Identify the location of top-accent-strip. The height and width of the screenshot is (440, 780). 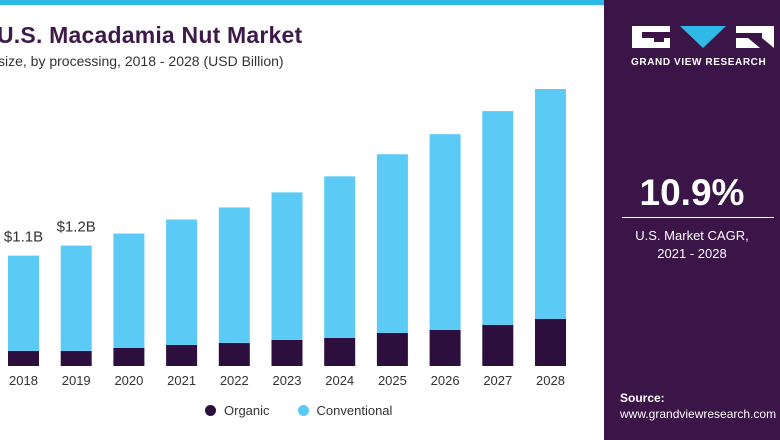
(302, 2).